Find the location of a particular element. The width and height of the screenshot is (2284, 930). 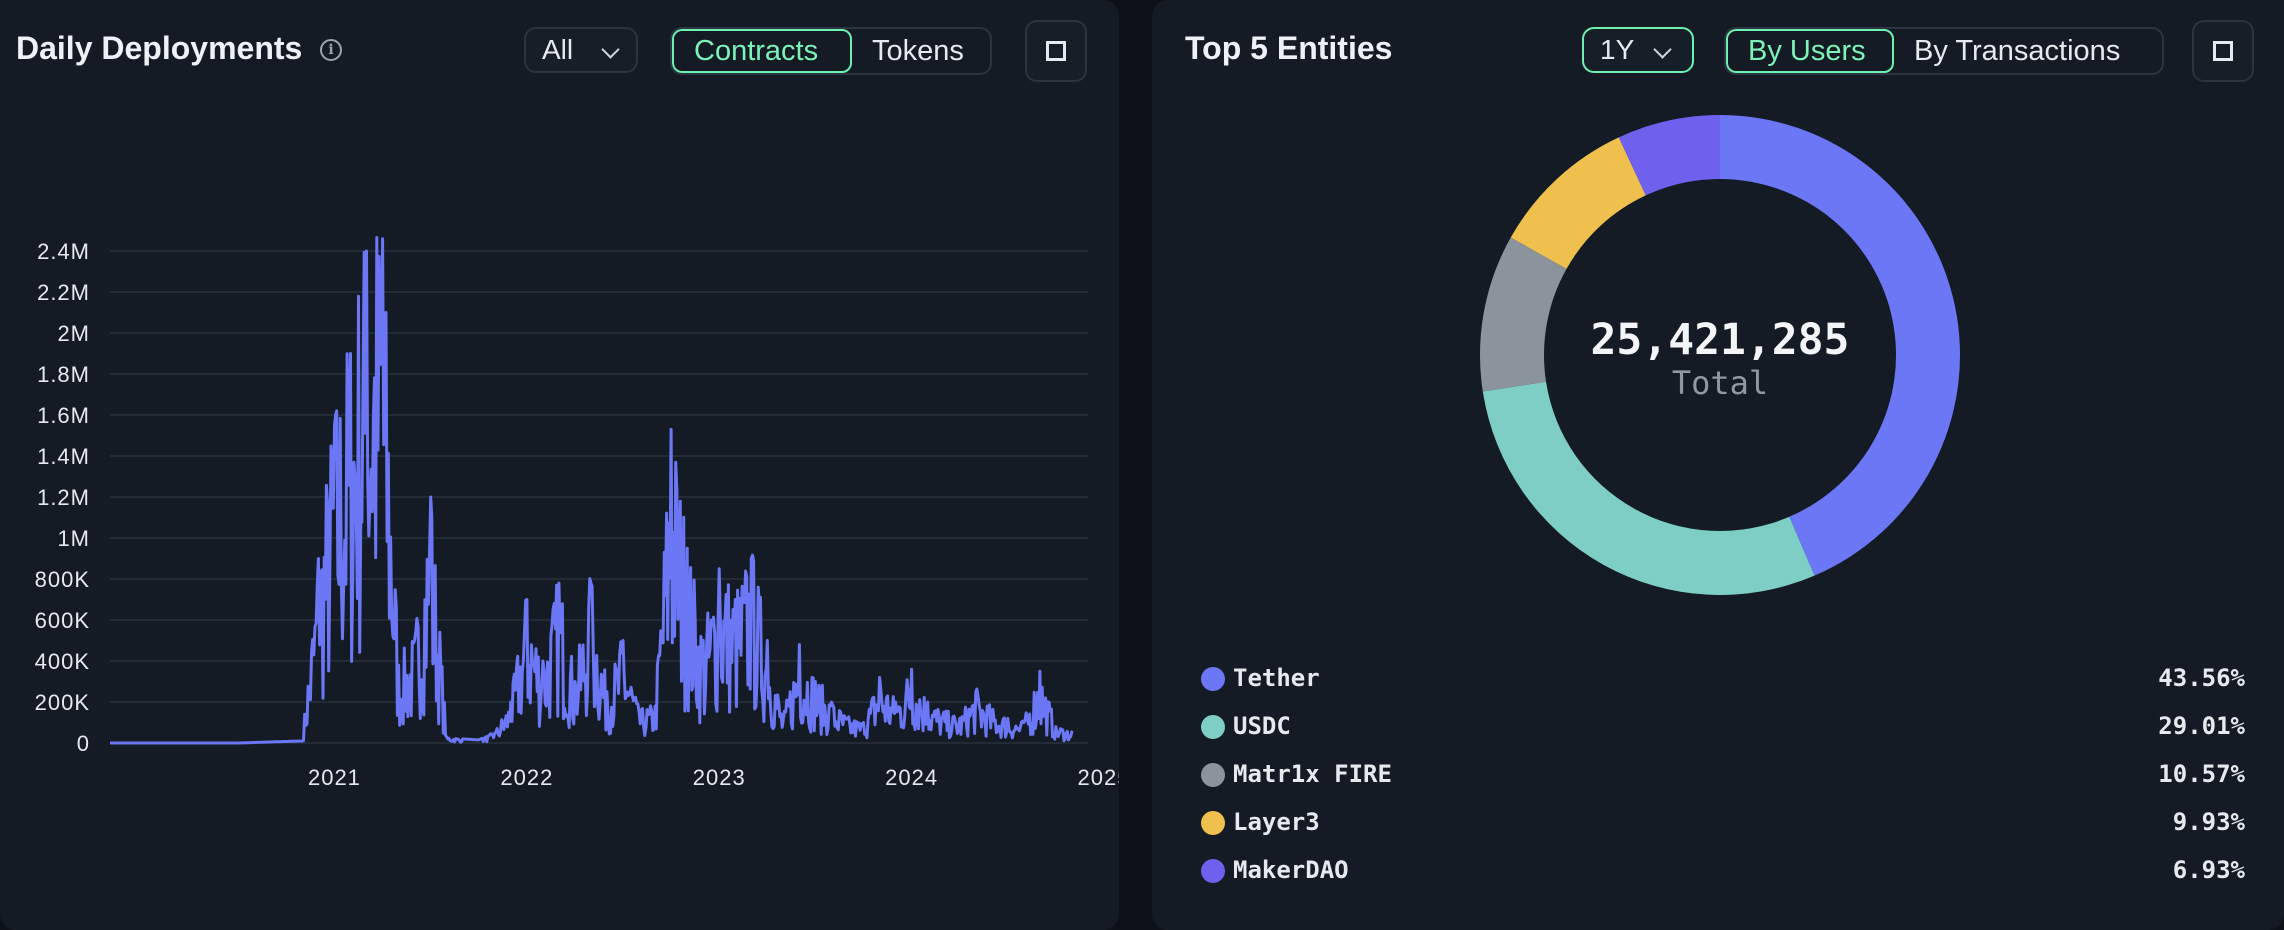

donut-slice-layer3 is located at coordinates (1578, 203).